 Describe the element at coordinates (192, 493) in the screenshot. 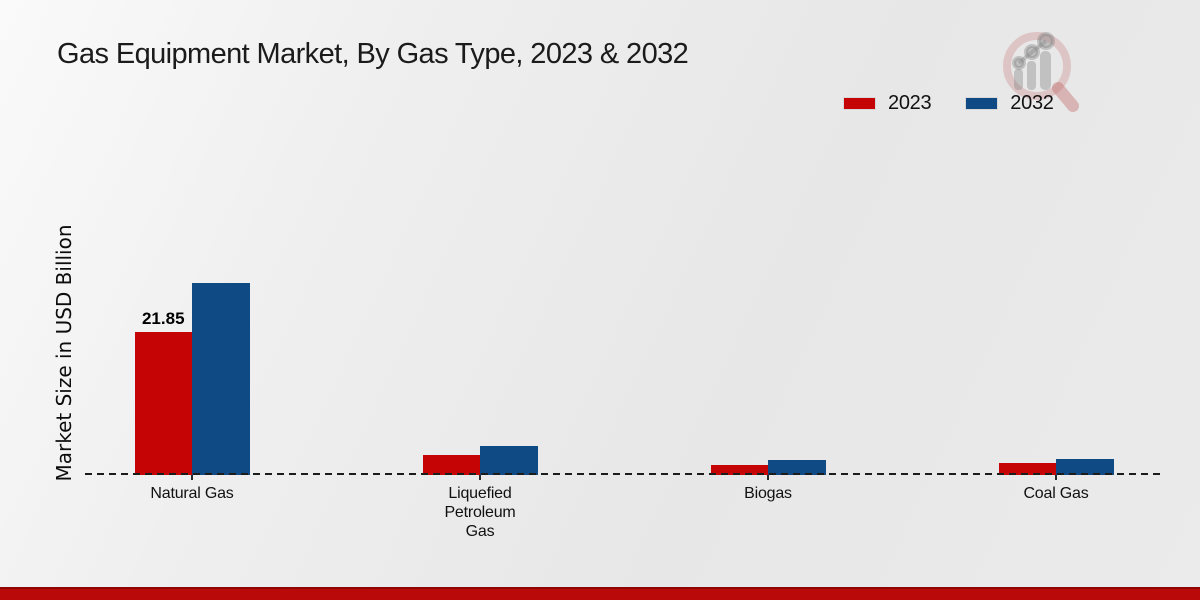

I see `category-label-natural-gas: Natural Gas` at that location.